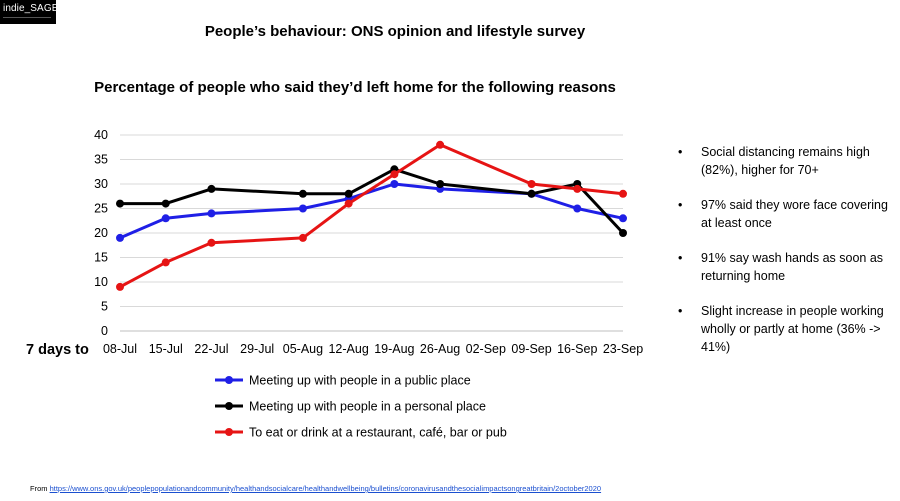  Describe the element at coordinates (104, 331) in the screenshot. I see `y-tick-label: 0` at that location.